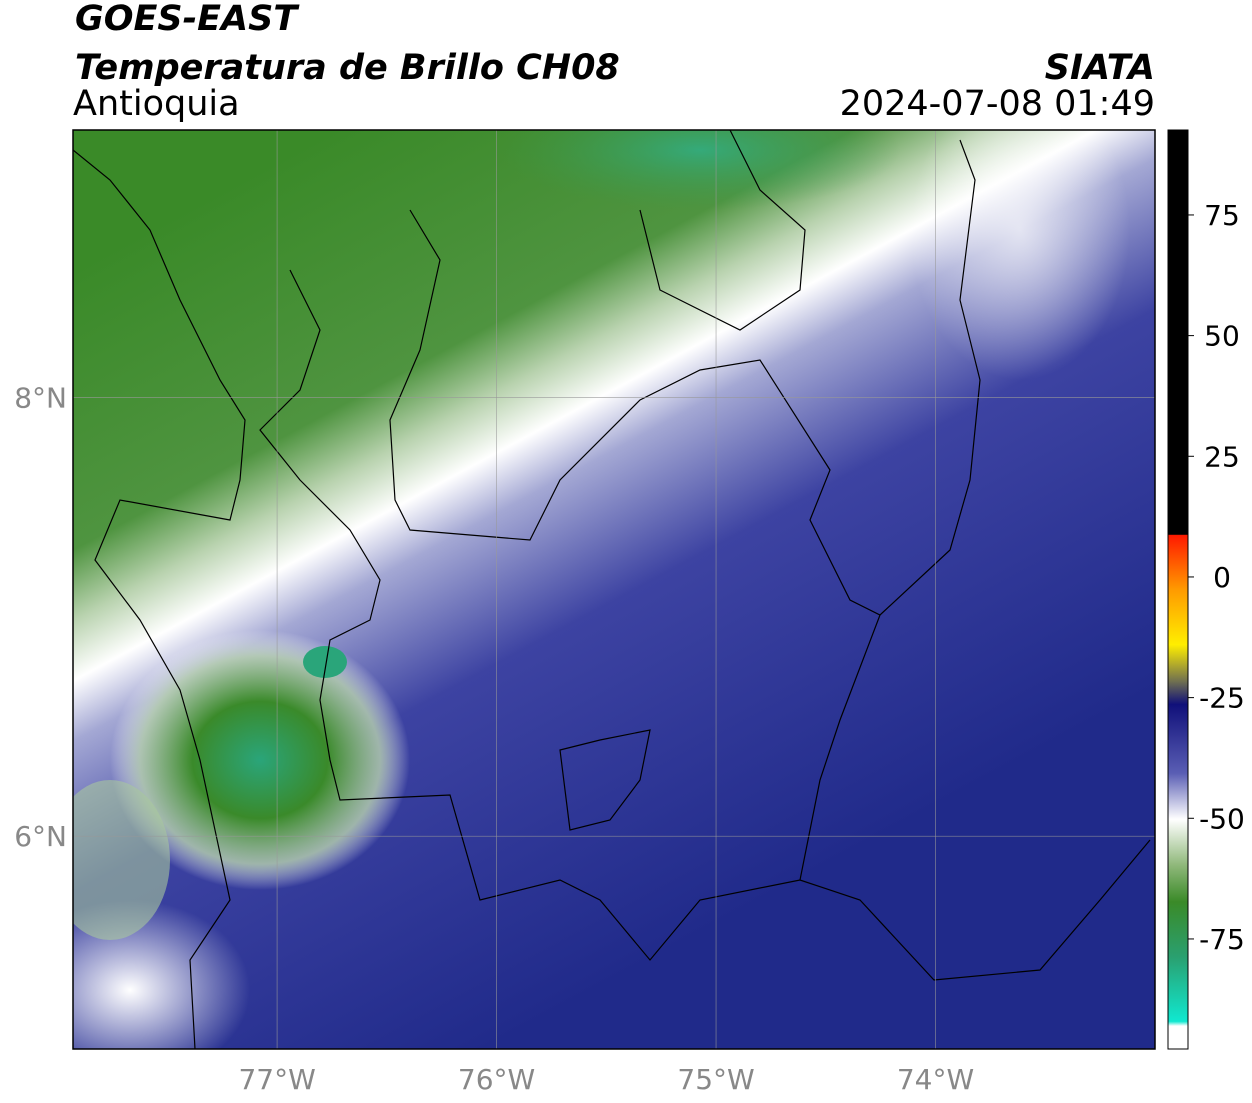 The image size is (1252, 1103). Describe the element at coordinates (1222, 456) in the screenshot. I see `colorbar-tick-label: 25` at that location.